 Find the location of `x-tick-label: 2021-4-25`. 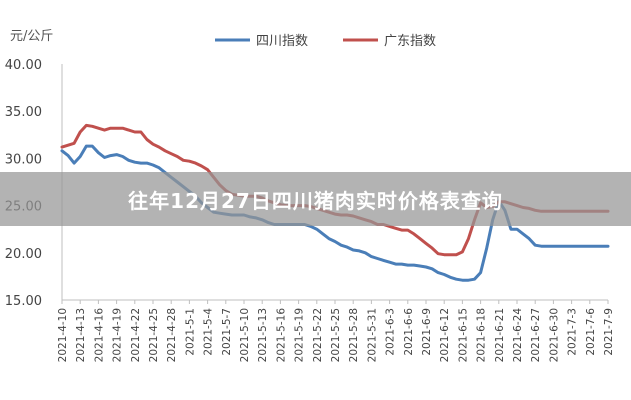

x-tick-label: 2021-4-25 is located at coordinates (154, 335).